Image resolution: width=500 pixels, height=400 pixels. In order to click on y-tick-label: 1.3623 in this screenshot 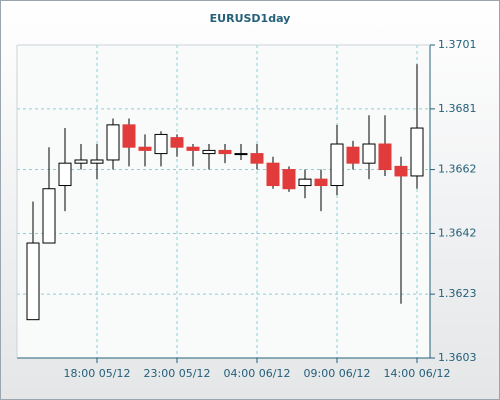, I will do `click(457, 293)`.